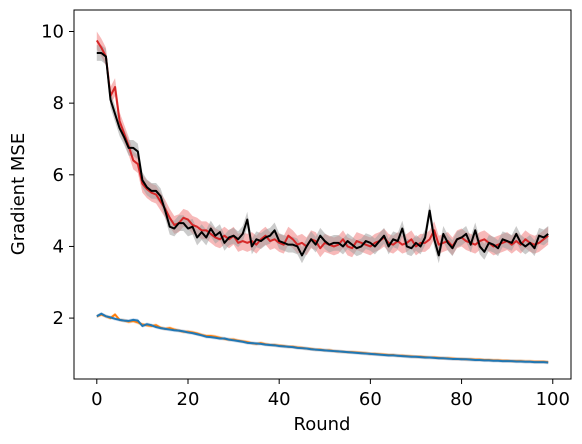  What do you see at coordinates (330, 394) in the screenshot?
I see `x-axis-ticks: 0 20 40 60 80 100` at bounding box center [330, 394].